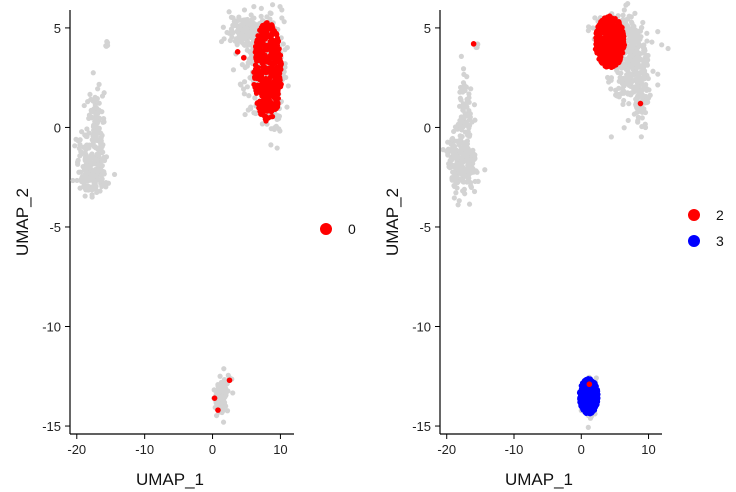 The height and width of the screenshot is (492, 736). What do you see at coordinates (427, 28) in the screenshot?
I see `y-tick-label: 5` at bounding box center [427, 28].